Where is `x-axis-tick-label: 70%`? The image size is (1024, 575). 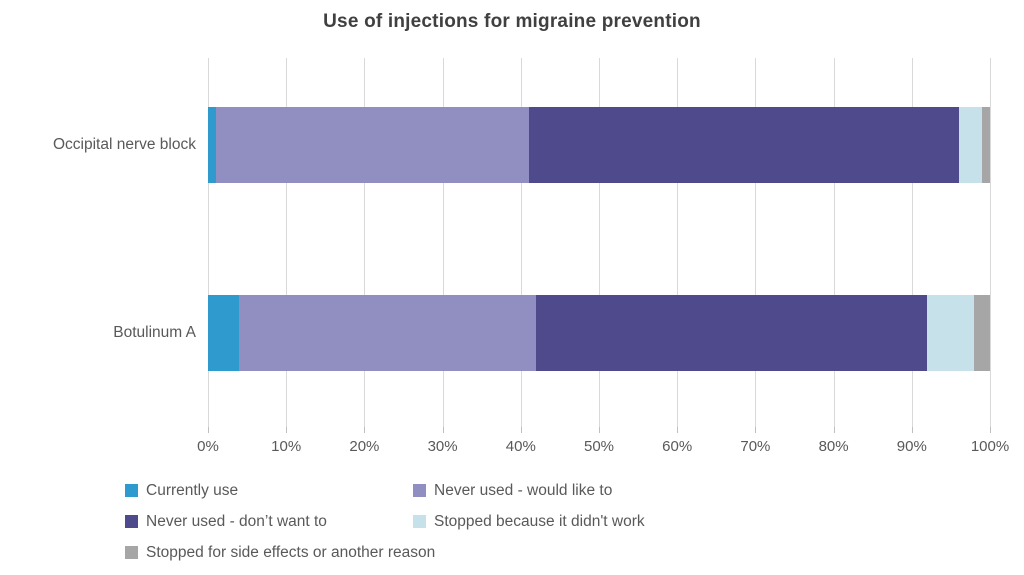
x-axis-tick-label: 70% is located at coordinates (755, 446).